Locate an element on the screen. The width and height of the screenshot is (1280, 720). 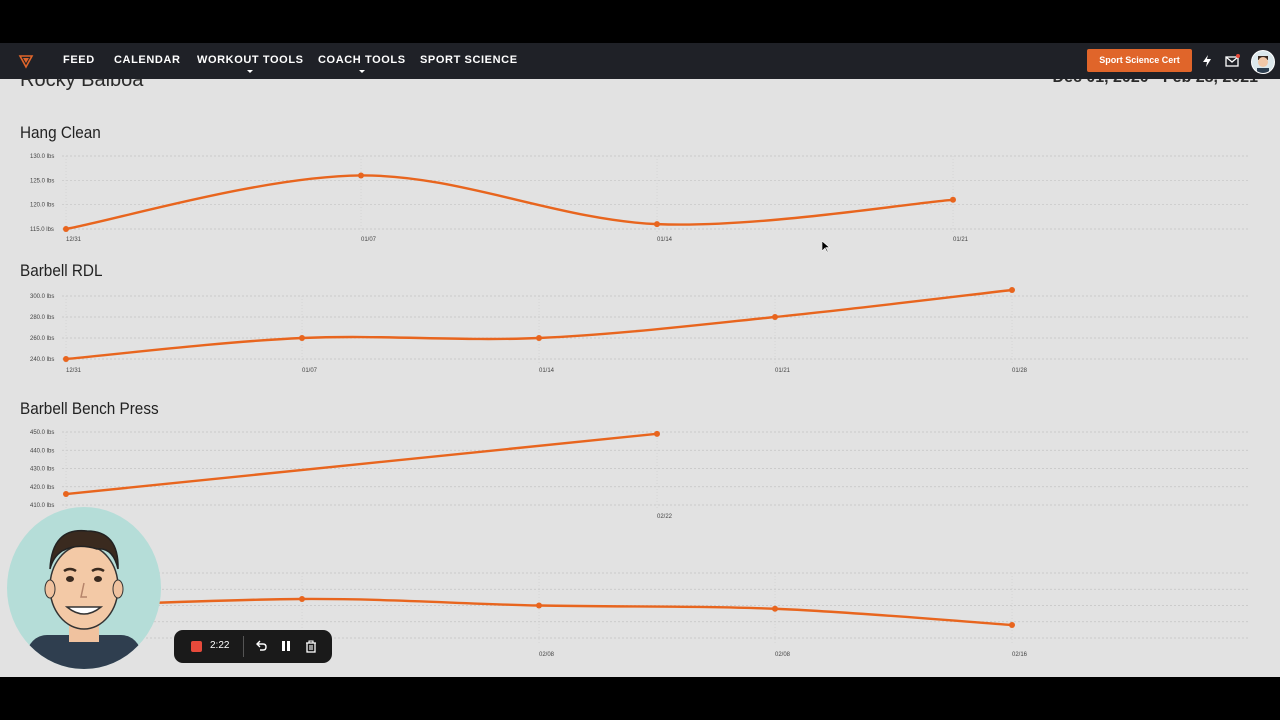
chart-partial-bottom: 02/08 02/08 02/16 is located at coordinates (633, 615).